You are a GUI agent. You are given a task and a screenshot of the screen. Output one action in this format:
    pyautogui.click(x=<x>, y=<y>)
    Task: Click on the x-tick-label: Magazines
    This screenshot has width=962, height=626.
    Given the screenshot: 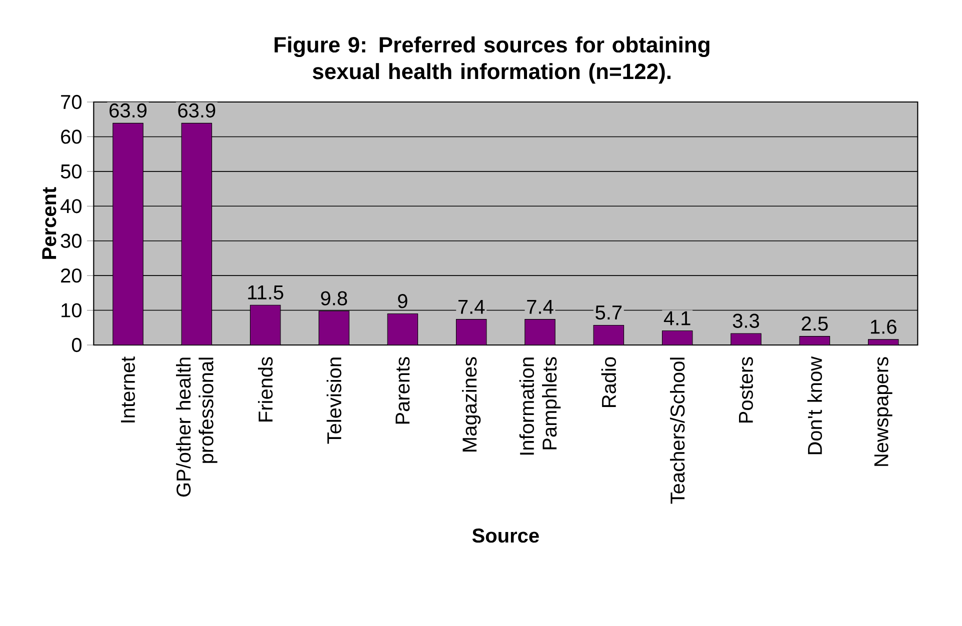 What is the action you would take?
    pyautogui.click(x=471, y=404)
    